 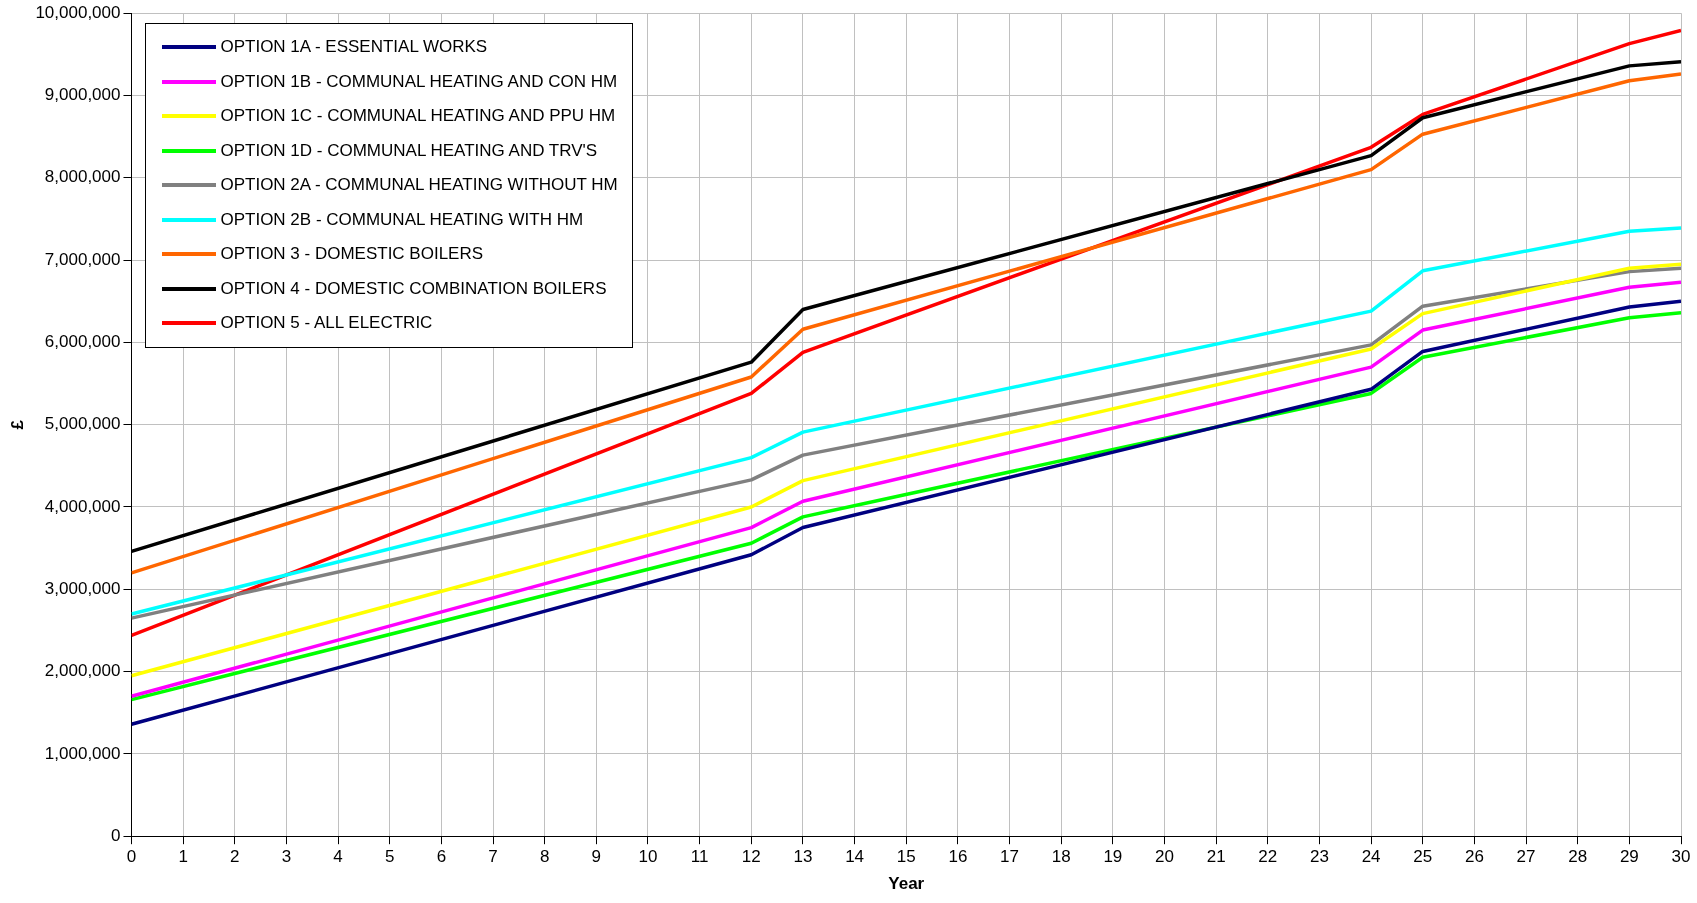 What do you see at coordinates (596, 857) in the screenshot?
I see `x-tick-label: 9` at bounding box center [596, 857].